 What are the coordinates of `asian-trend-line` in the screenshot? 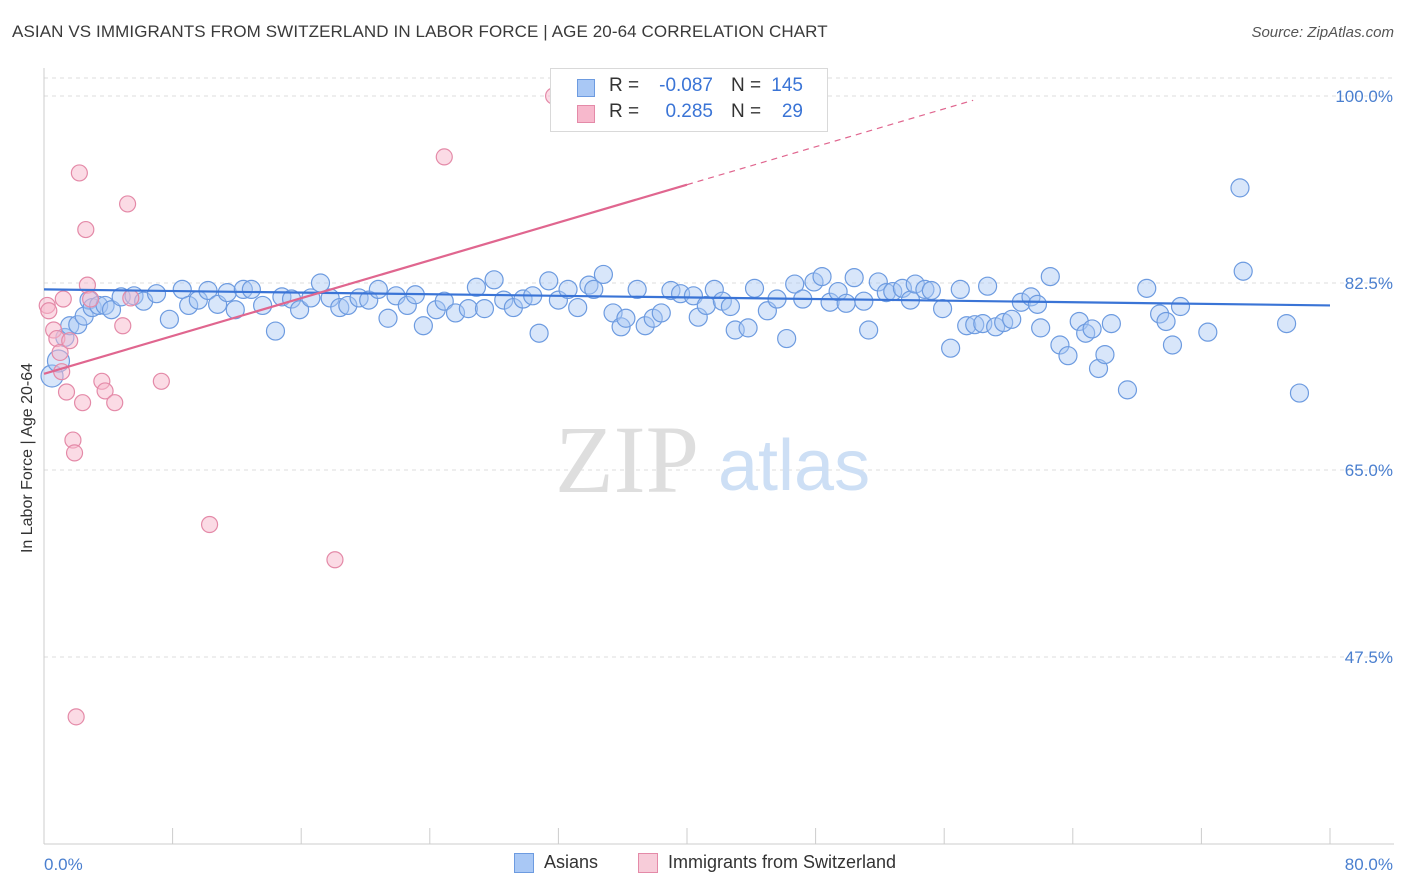 It's located at (687, 297).